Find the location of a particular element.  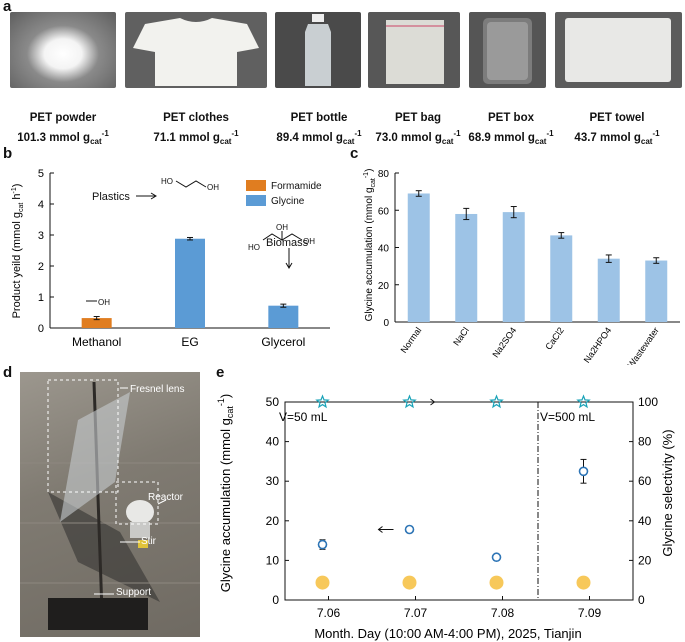

panel-a-letter: a is located at coordinates (7, 7).